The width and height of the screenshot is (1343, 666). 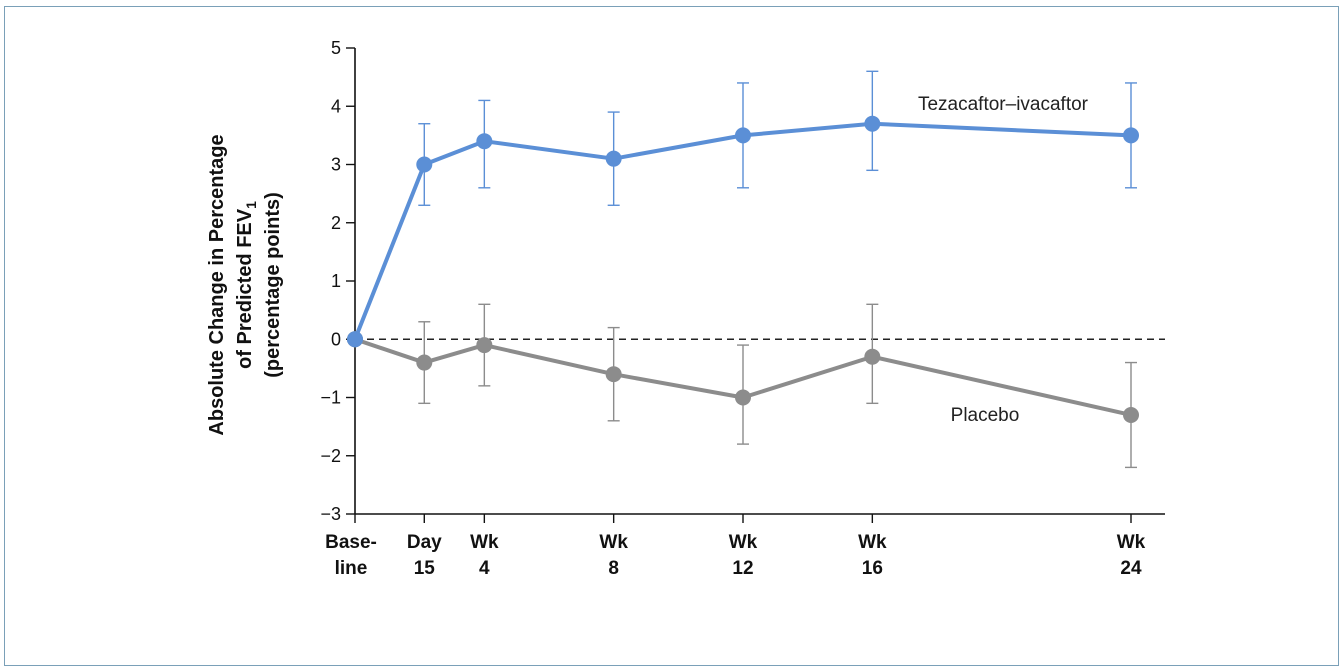 I want to click on y-tick-label: 1, so click(x=336, y=281).